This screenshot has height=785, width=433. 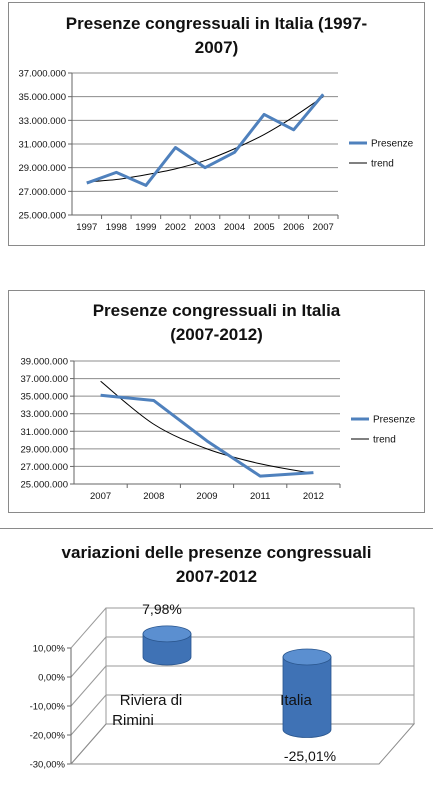 What do you see at coordinates (49, 649) in the screenshot?
I see `y-tick-label: 10,00%` at bounding box center [49, 649].